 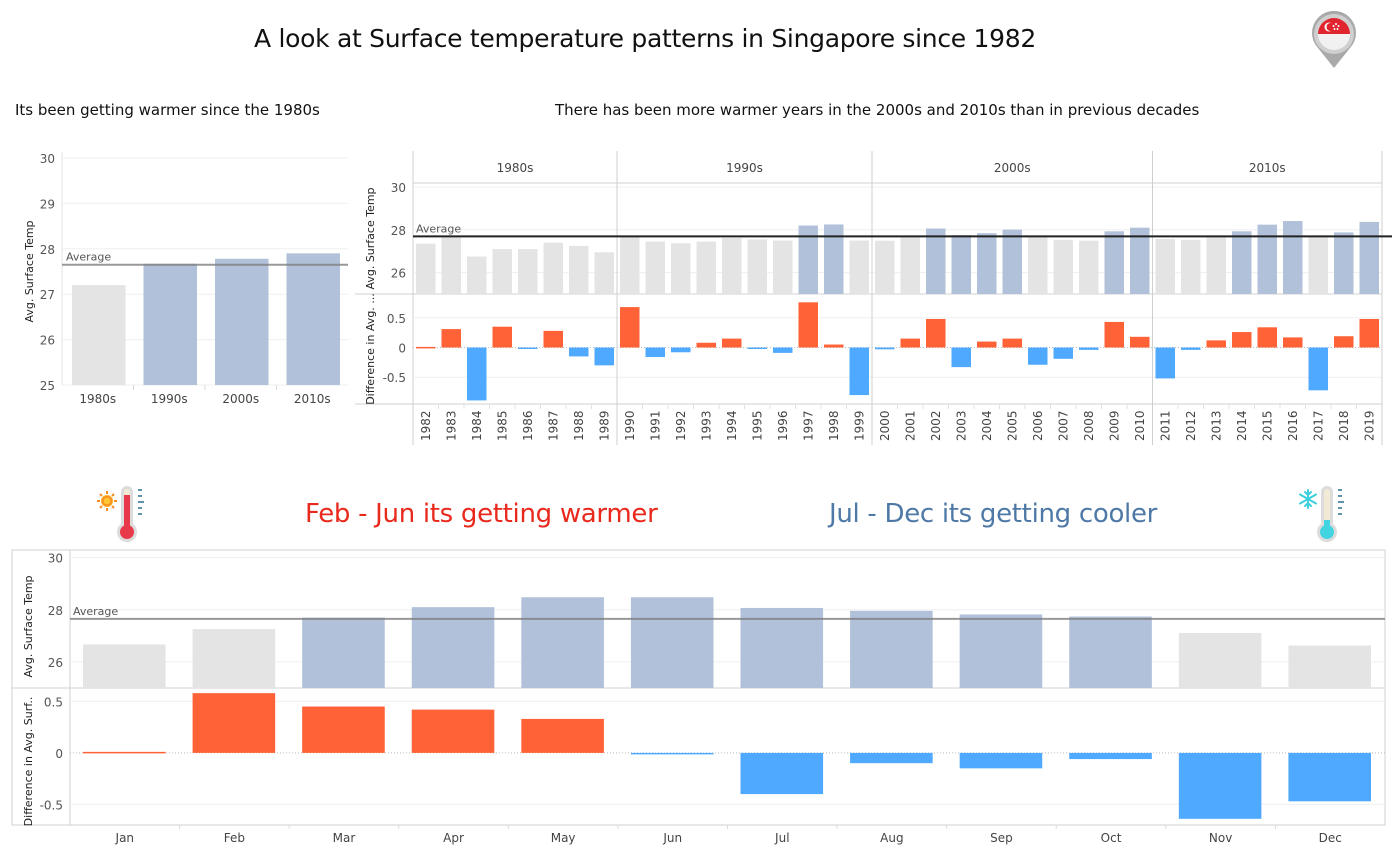 I want to click on x-tick-label: May, so click(x=563, y=838).